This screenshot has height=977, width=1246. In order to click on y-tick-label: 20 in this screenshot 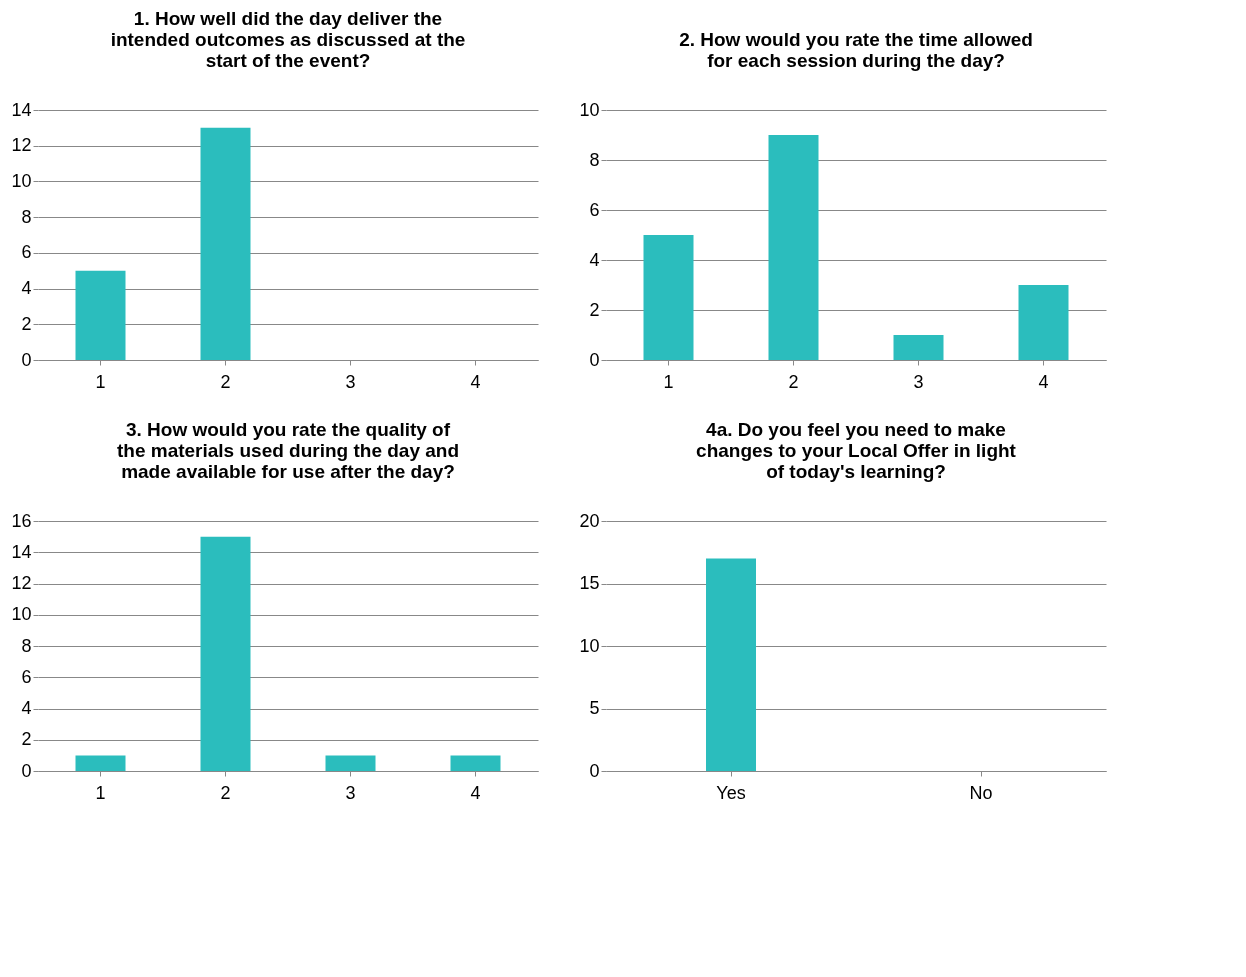, I will do `click(589, 520)`.